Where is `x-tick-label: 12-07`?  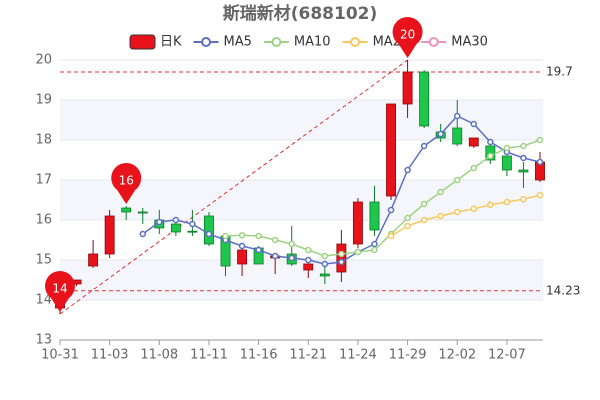
x-tick-label: 12-07 is located at coordinates (507, 355).